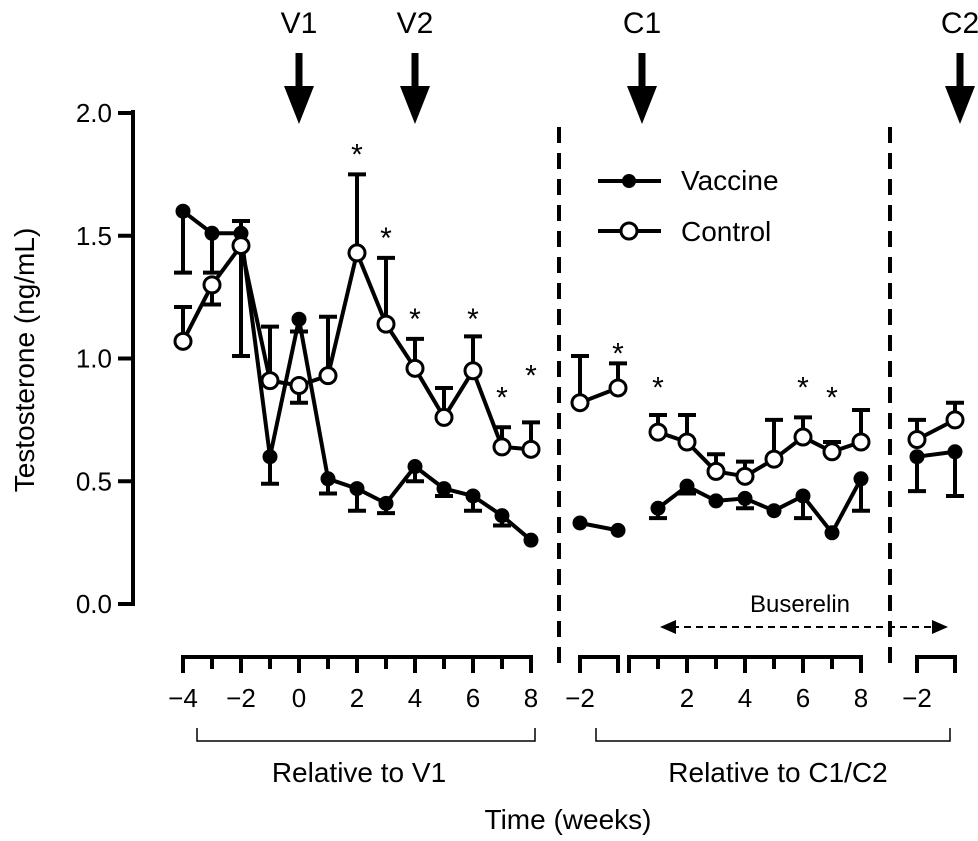  Describe the element at coordinates (94, 236) in the screenshot. I see `y-tick-label: 1.5` at that location.